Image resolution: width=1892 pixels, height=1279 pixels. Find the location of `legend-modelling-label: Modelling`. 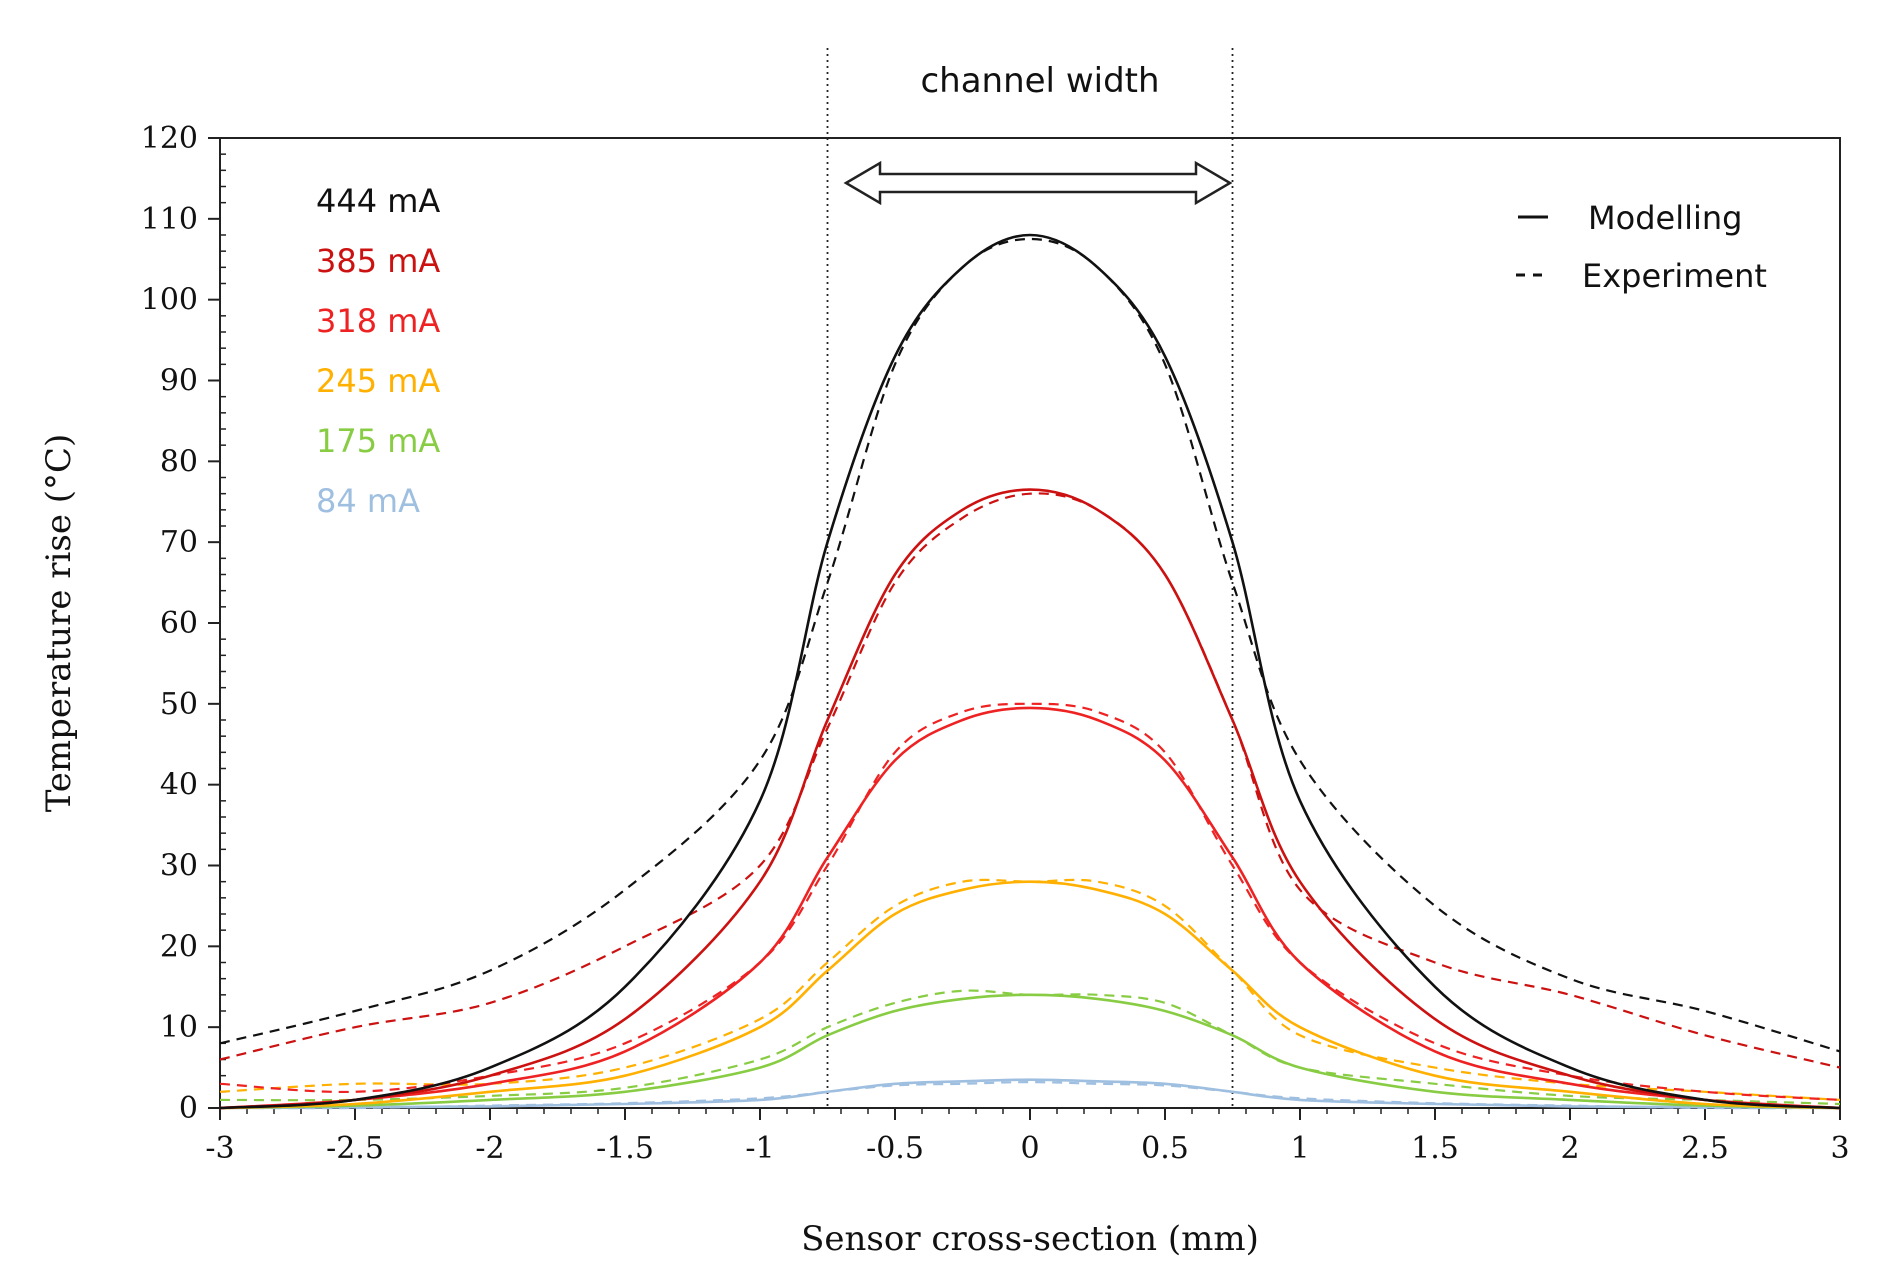

legend-modelling-label: Modelling is located at coordinates (1665, 218).